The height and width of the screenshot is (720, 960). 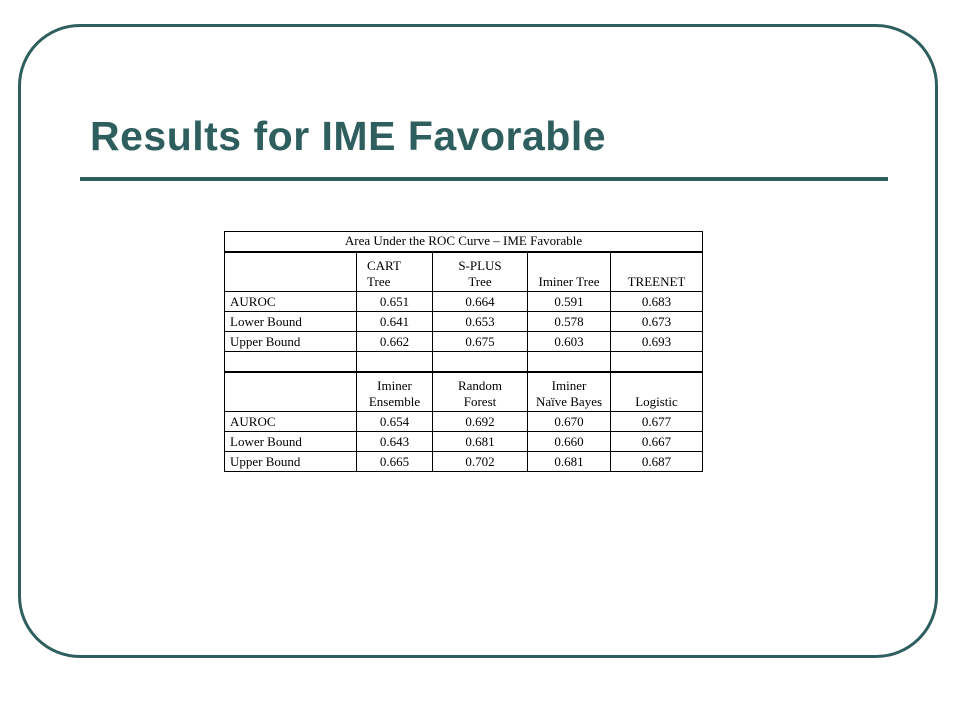 I want to click on table-cell: 0.651, so click(x=394, y=301).